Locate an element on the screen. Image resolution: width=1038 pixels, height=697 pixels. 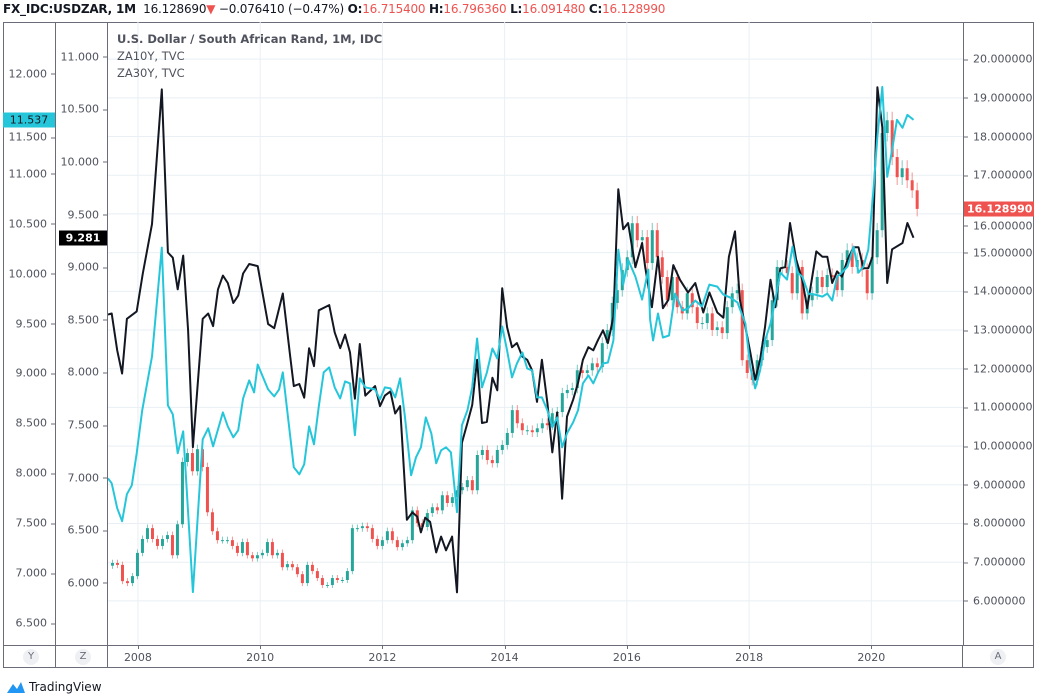
price-tick-label: 6.500 is located at coordinates (35, 623).